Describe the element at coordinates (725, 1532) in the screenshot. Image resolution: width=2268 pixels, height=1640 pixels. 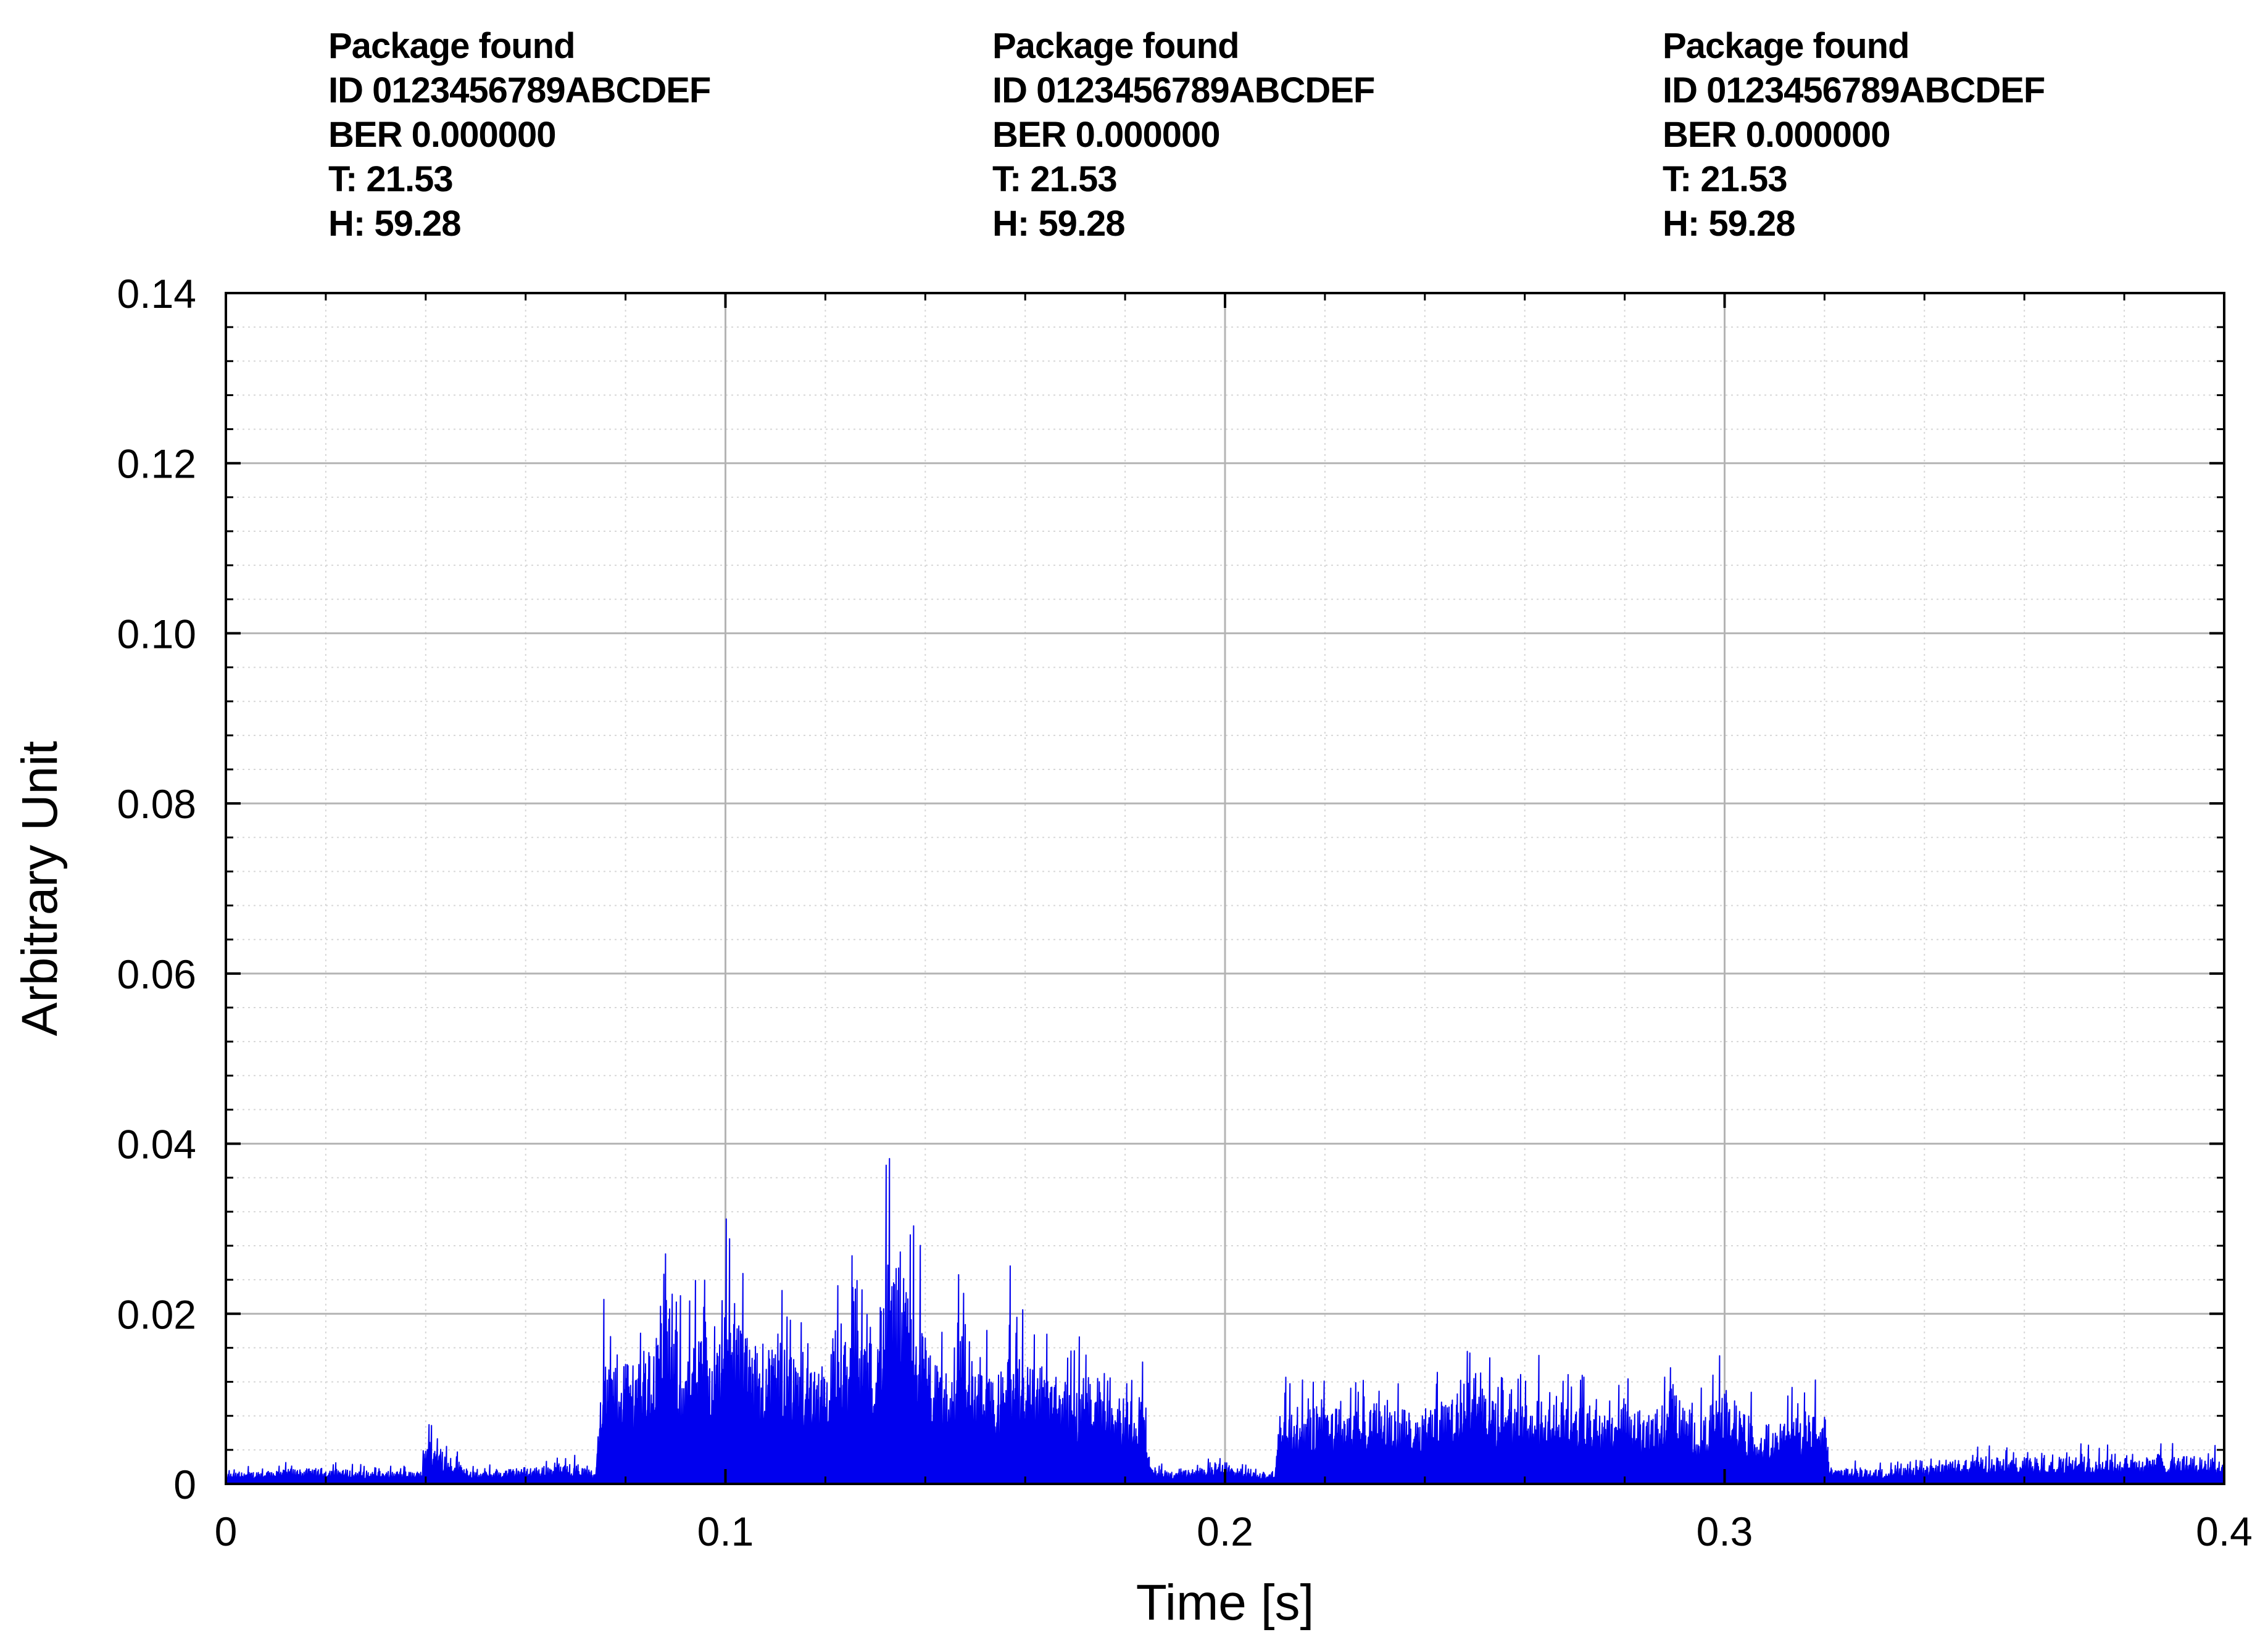
I see `x-tick-label: 0.1` at that location.